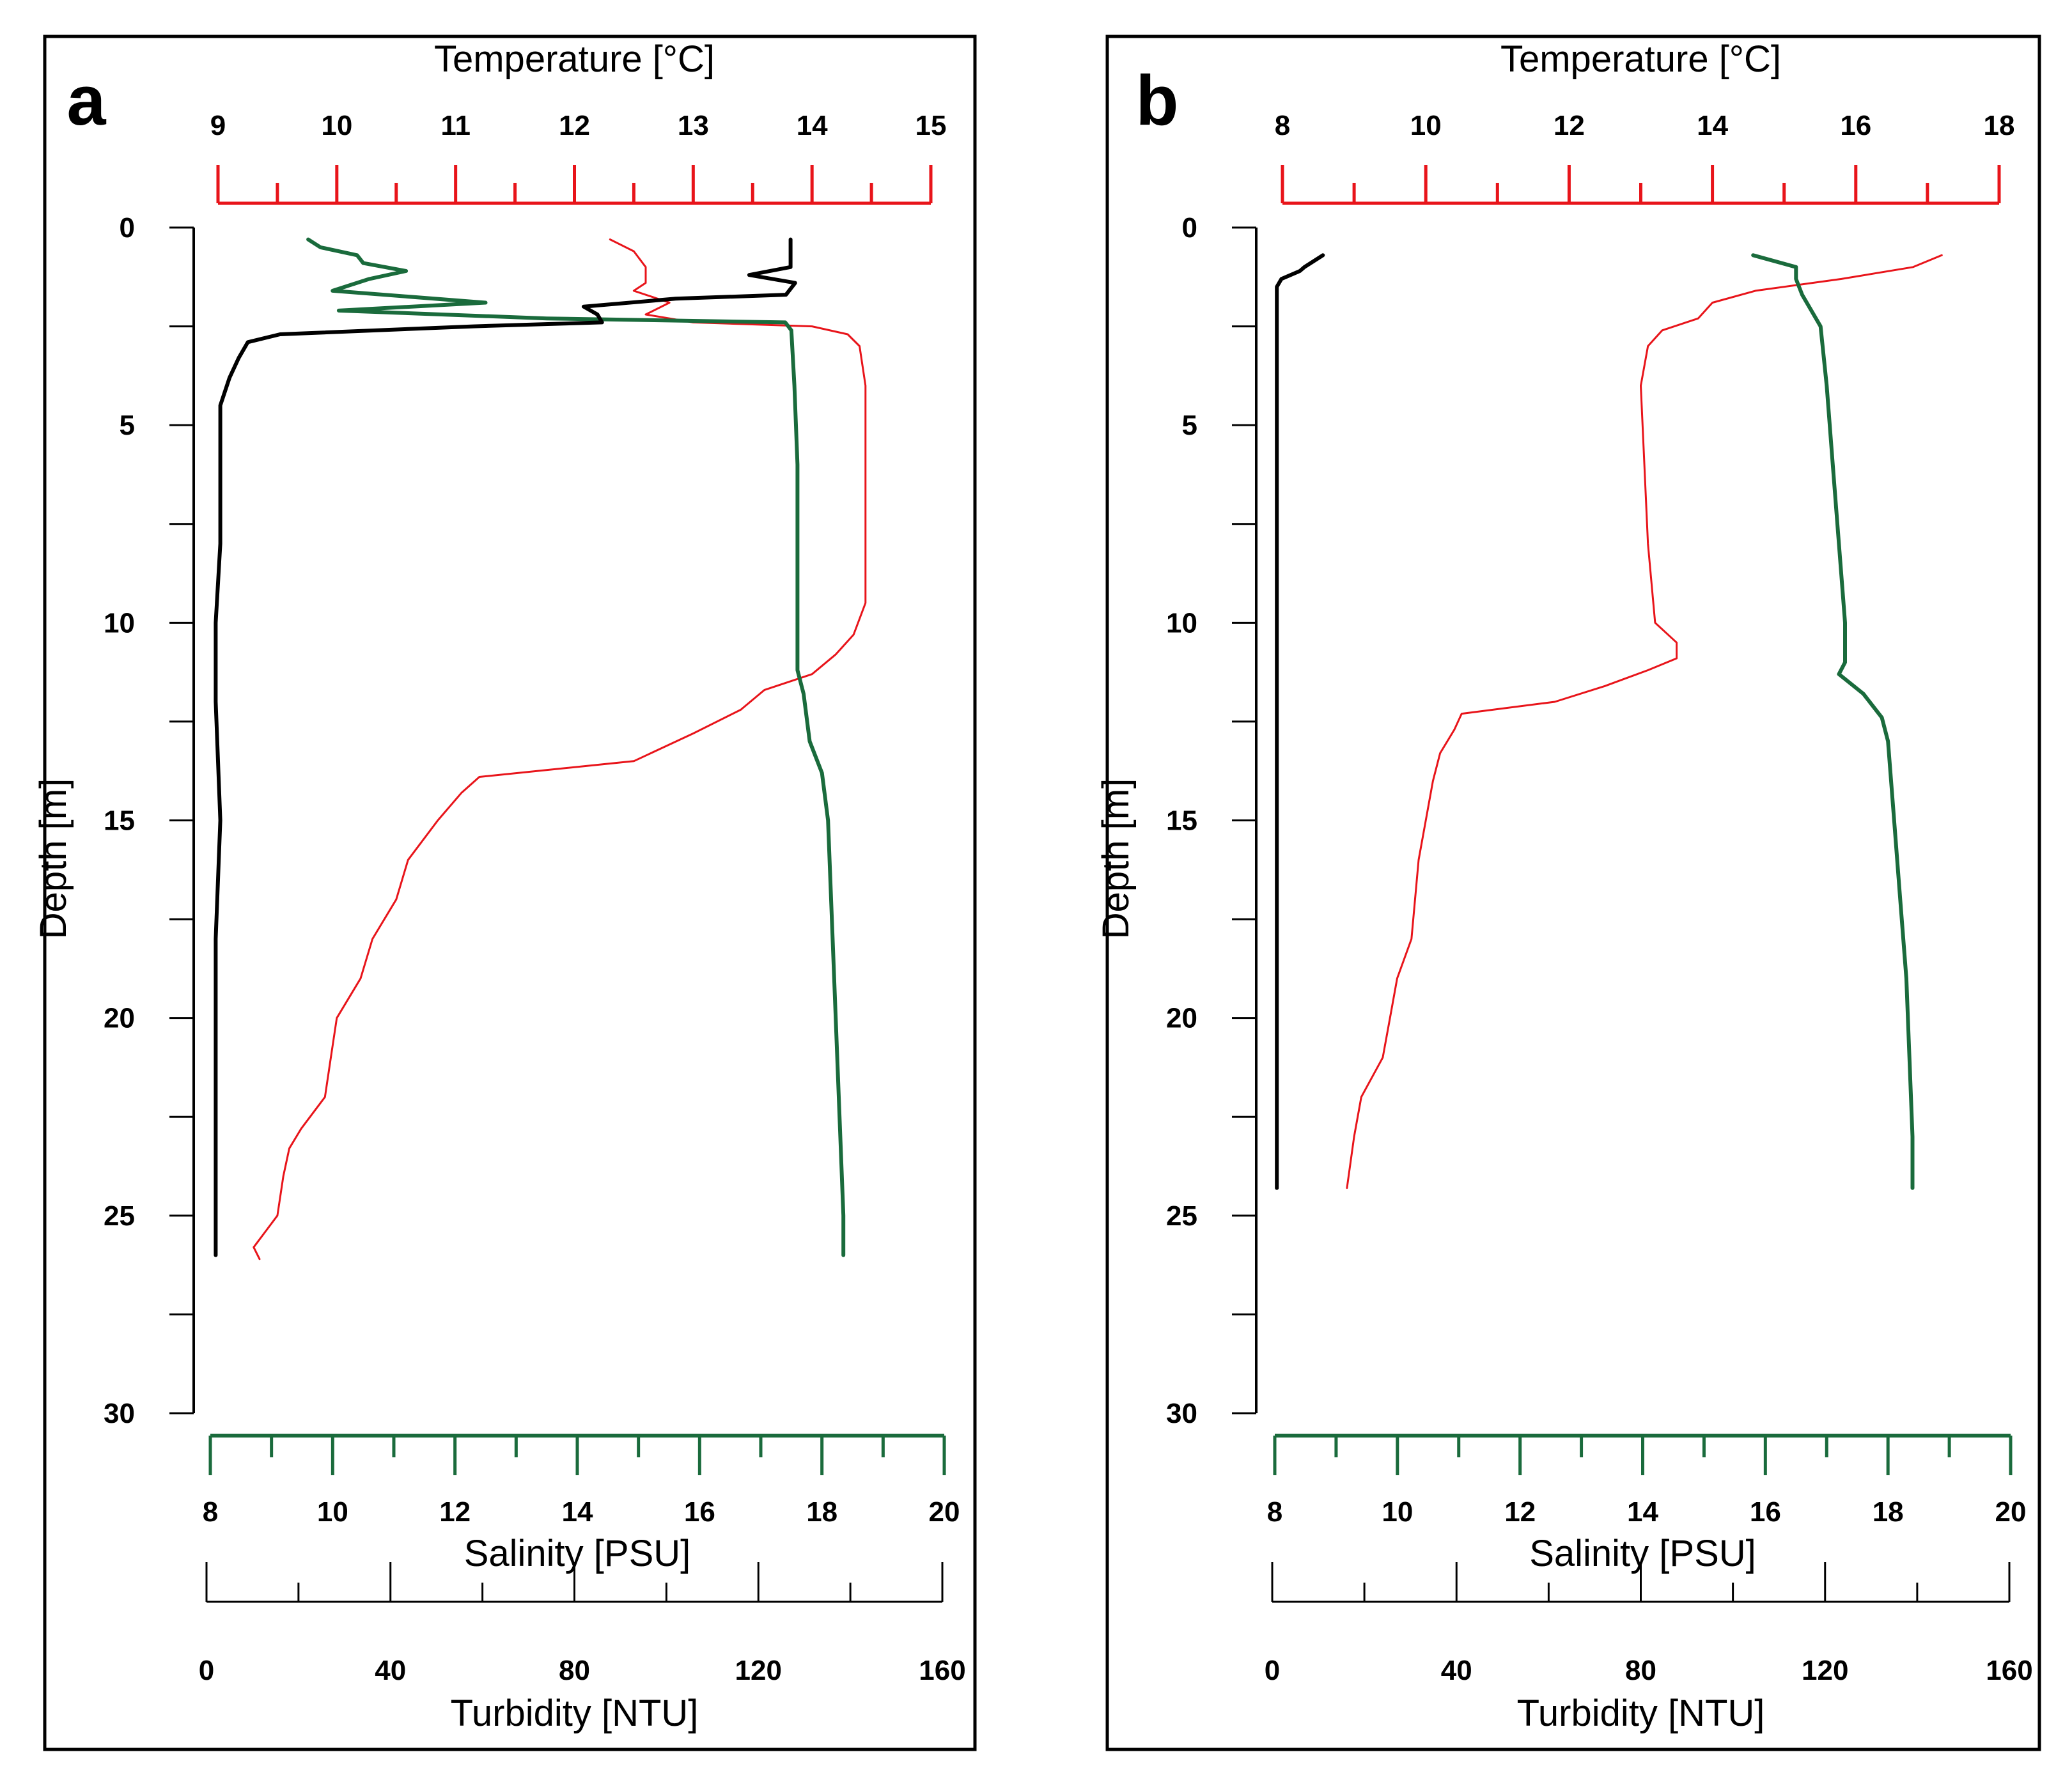 The width and height of the screenshot is (2072, 1775). I want to click on temperature-tick-label: 16, so click(1856, 125).